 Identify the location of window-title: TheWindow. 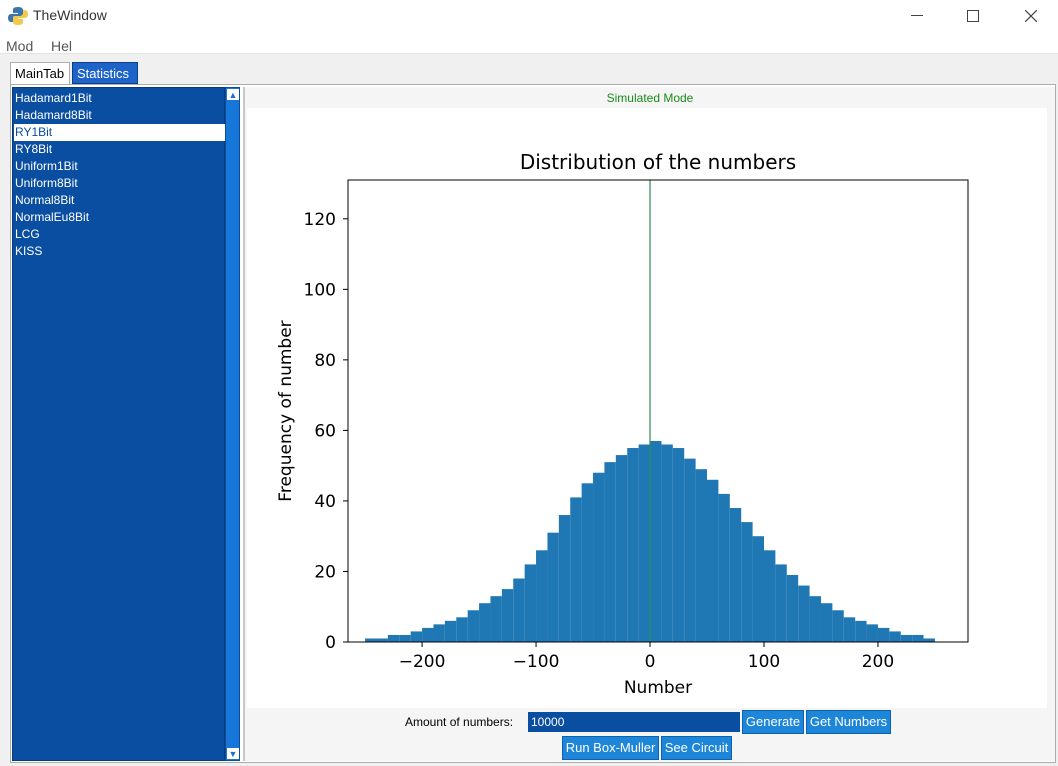
(70, 15).